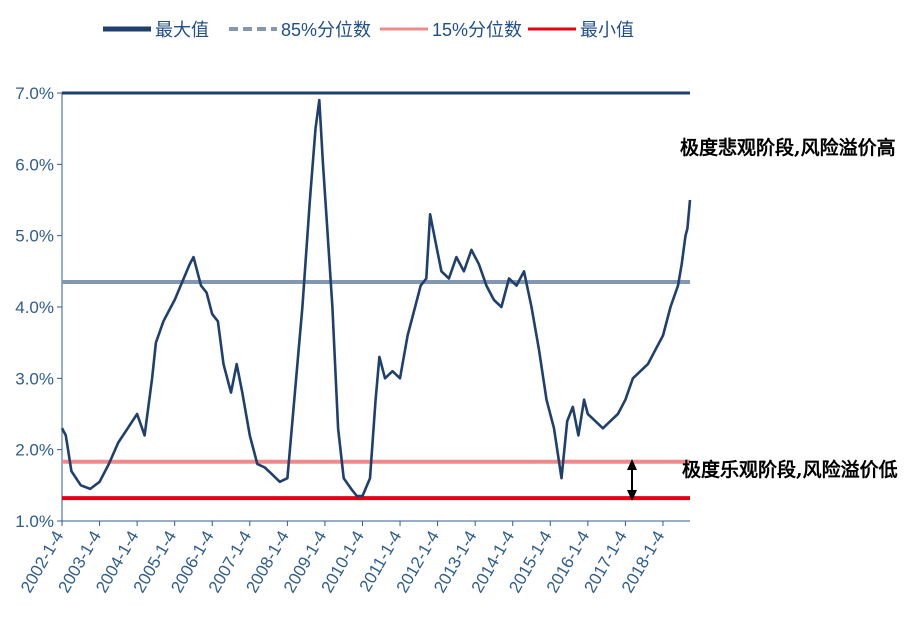 The width and height of the screenshot is (906, 636). Describe the element at coordinates (607, 30) in the screenshot. I see `legend-label: 最小值` at that location.